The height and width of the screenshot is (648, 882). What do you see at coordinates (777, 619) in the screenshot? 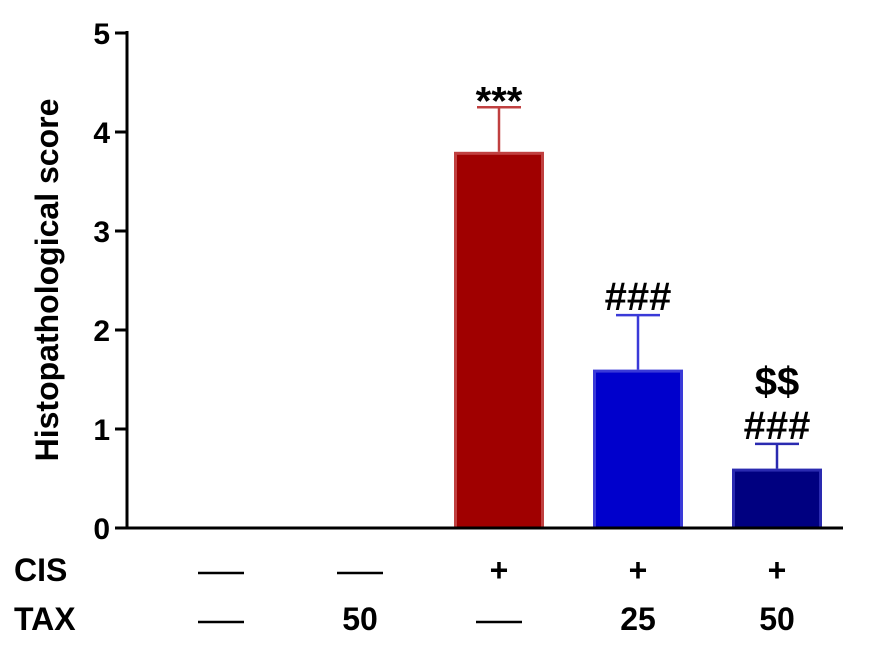
I see `row-tax-value-5: 50` at bounding box center [777, 619].